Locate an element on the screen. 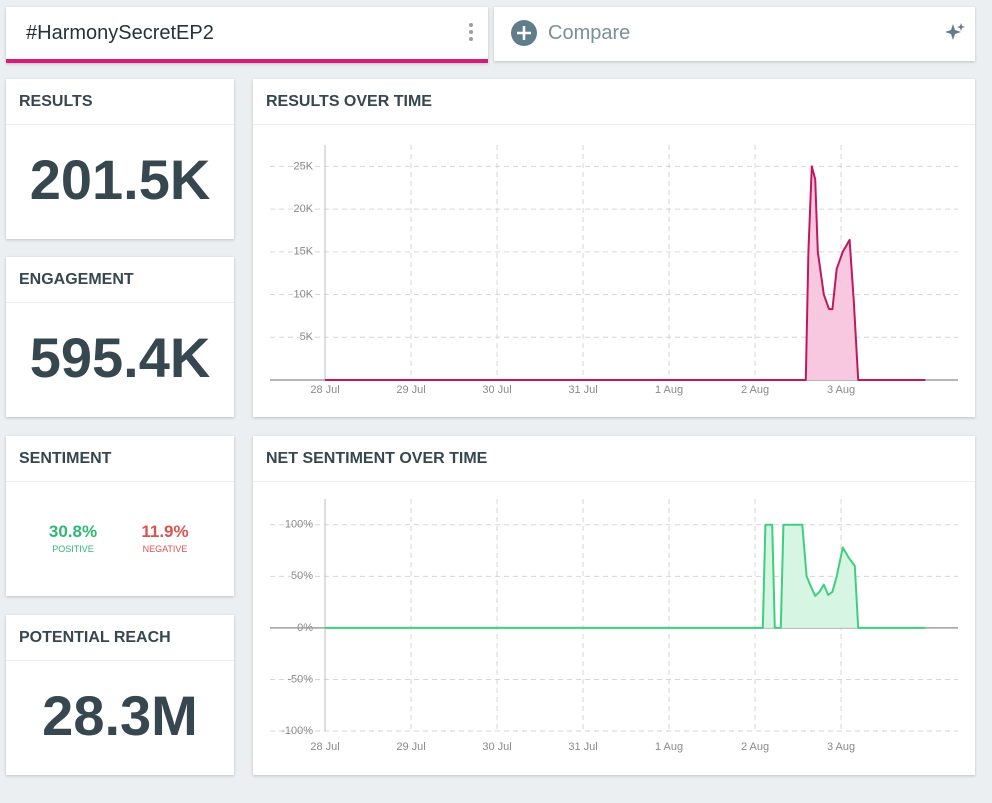 The height and width of the screenshot is (803, 992). card-title: POTENTIAL REACH is located at coordinates (95, 637).